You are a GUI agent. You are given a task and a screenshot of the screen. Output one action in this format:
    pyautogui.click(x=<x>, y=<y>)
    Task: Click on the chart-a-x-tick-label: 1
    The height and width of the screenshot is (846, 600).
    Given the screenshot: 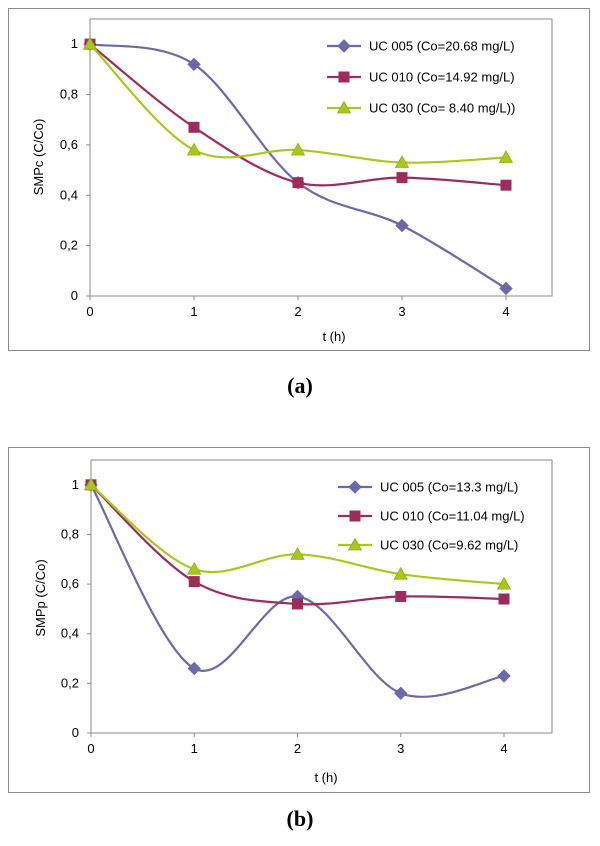 What is the action you would take?
    pyautogui.click(x=193, y=311)
    